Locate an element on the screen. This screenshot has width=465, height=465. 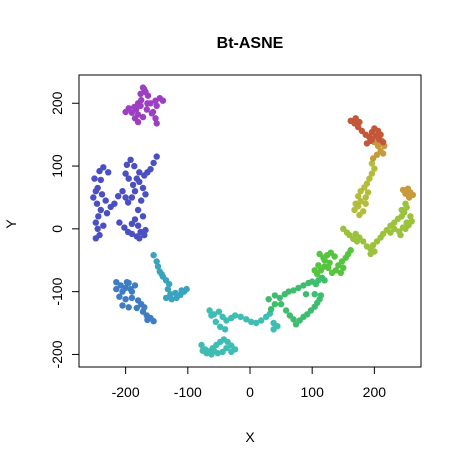
y-tick-label: -200 is located at coordinates (57, 354).